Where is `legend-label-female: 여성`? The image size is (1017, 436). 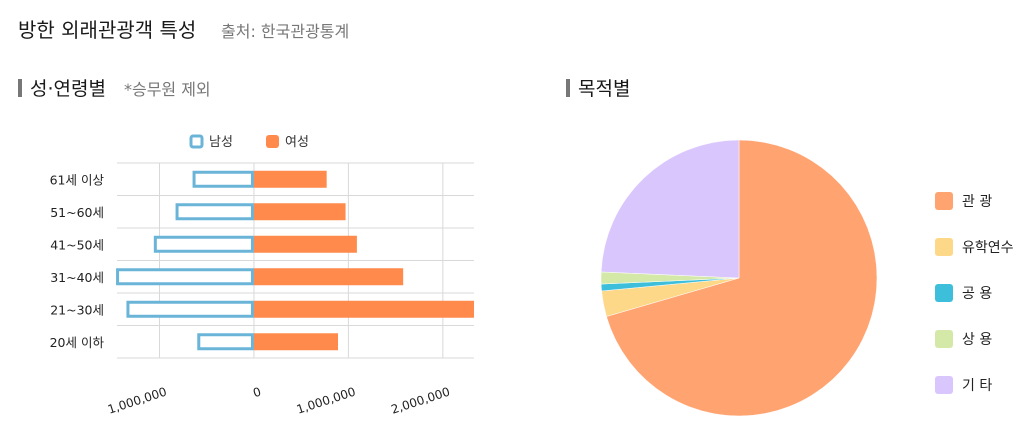 legend-label-female: 여성 is located at coordinates (297, 142).